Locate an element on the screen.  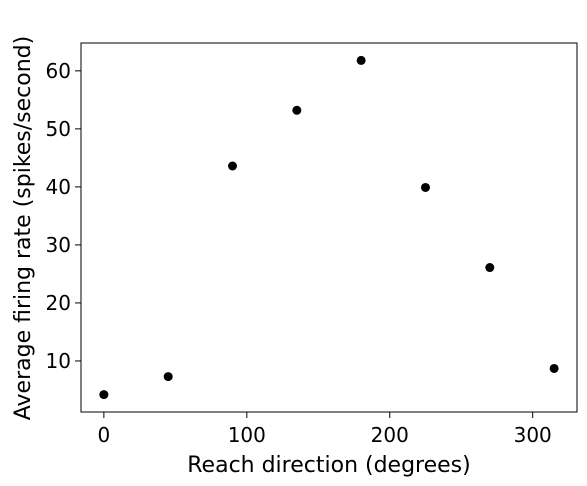
y-tick-label: 40 is located at coordinates (58, 187).